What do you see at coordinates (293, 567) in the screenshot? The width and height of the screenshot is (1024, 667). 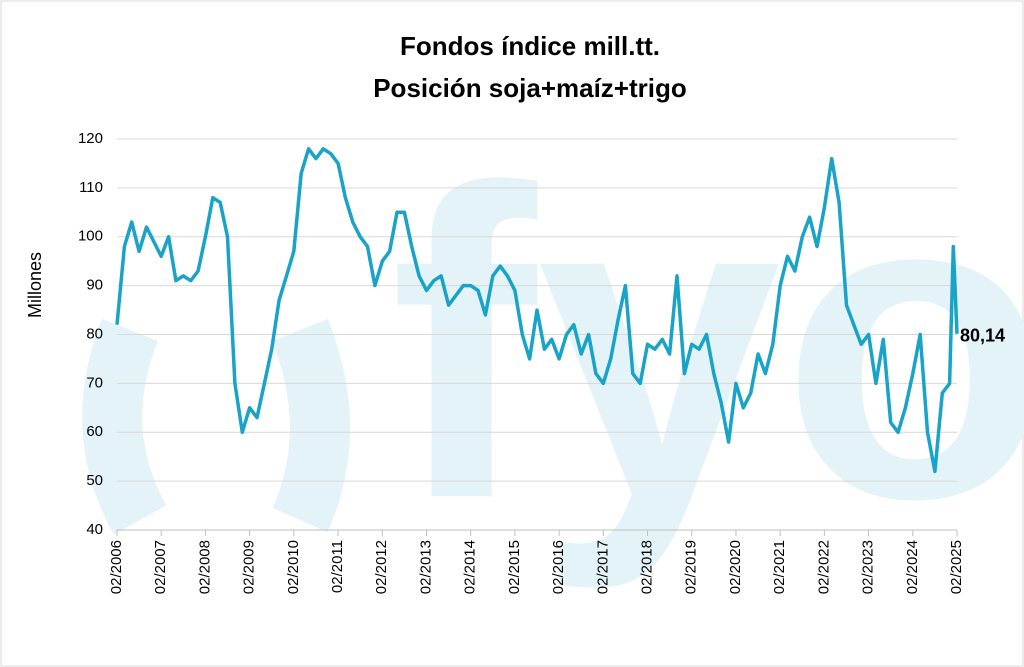 I see `x-tick-label: 02/2010` at bounding box center [293, 567].